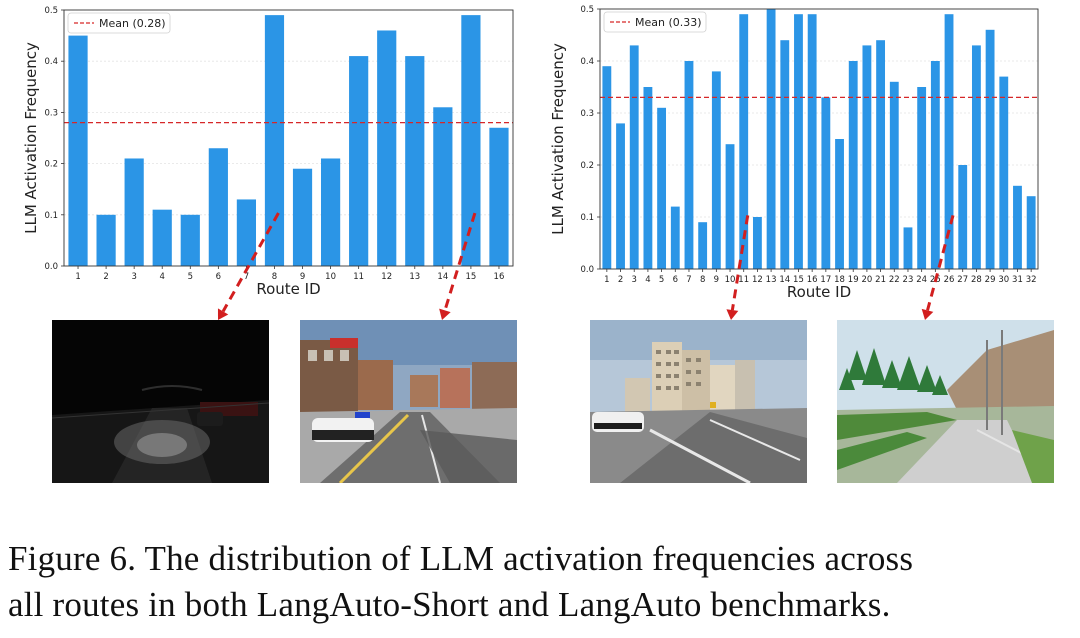 Image resolution: width=1080 pixels, height=638 pixels. Describe the element at coordinates (330, 277) in the screenshot. I see `x-tick-label: 10` at that location.